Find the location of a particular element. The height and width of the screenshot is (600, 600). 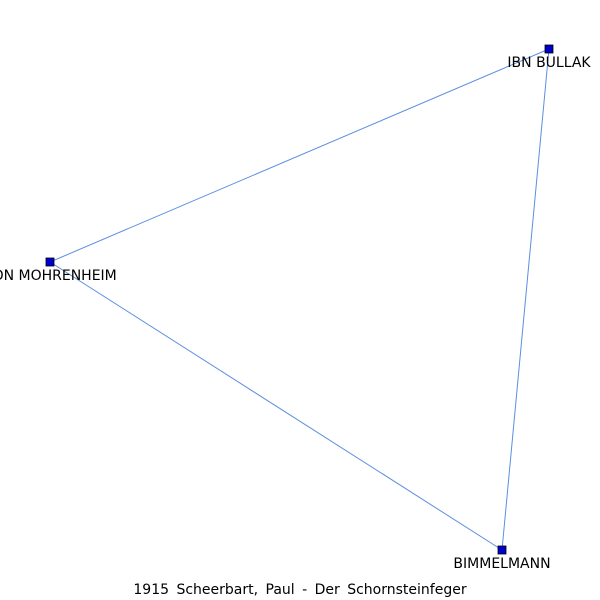

node-ibn-bullak is located at coordinates (549, 49).